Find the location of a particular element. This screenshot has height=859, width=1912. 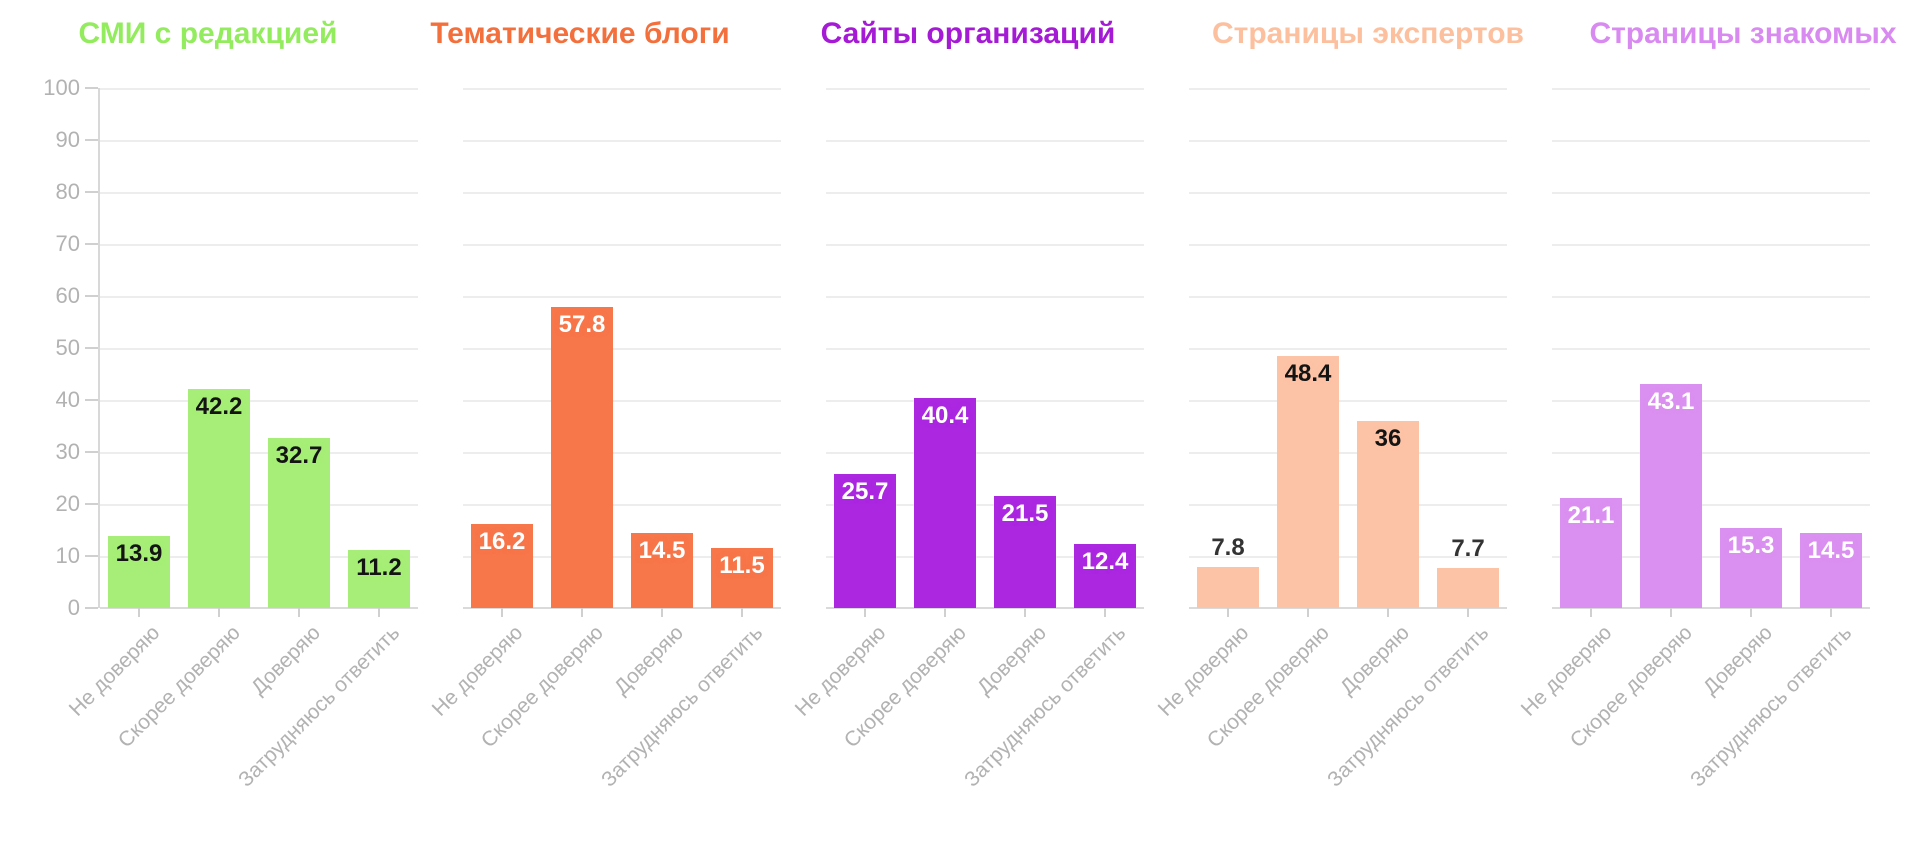

bar-value-label: 7.8 is located at coordinates (1228, 548).